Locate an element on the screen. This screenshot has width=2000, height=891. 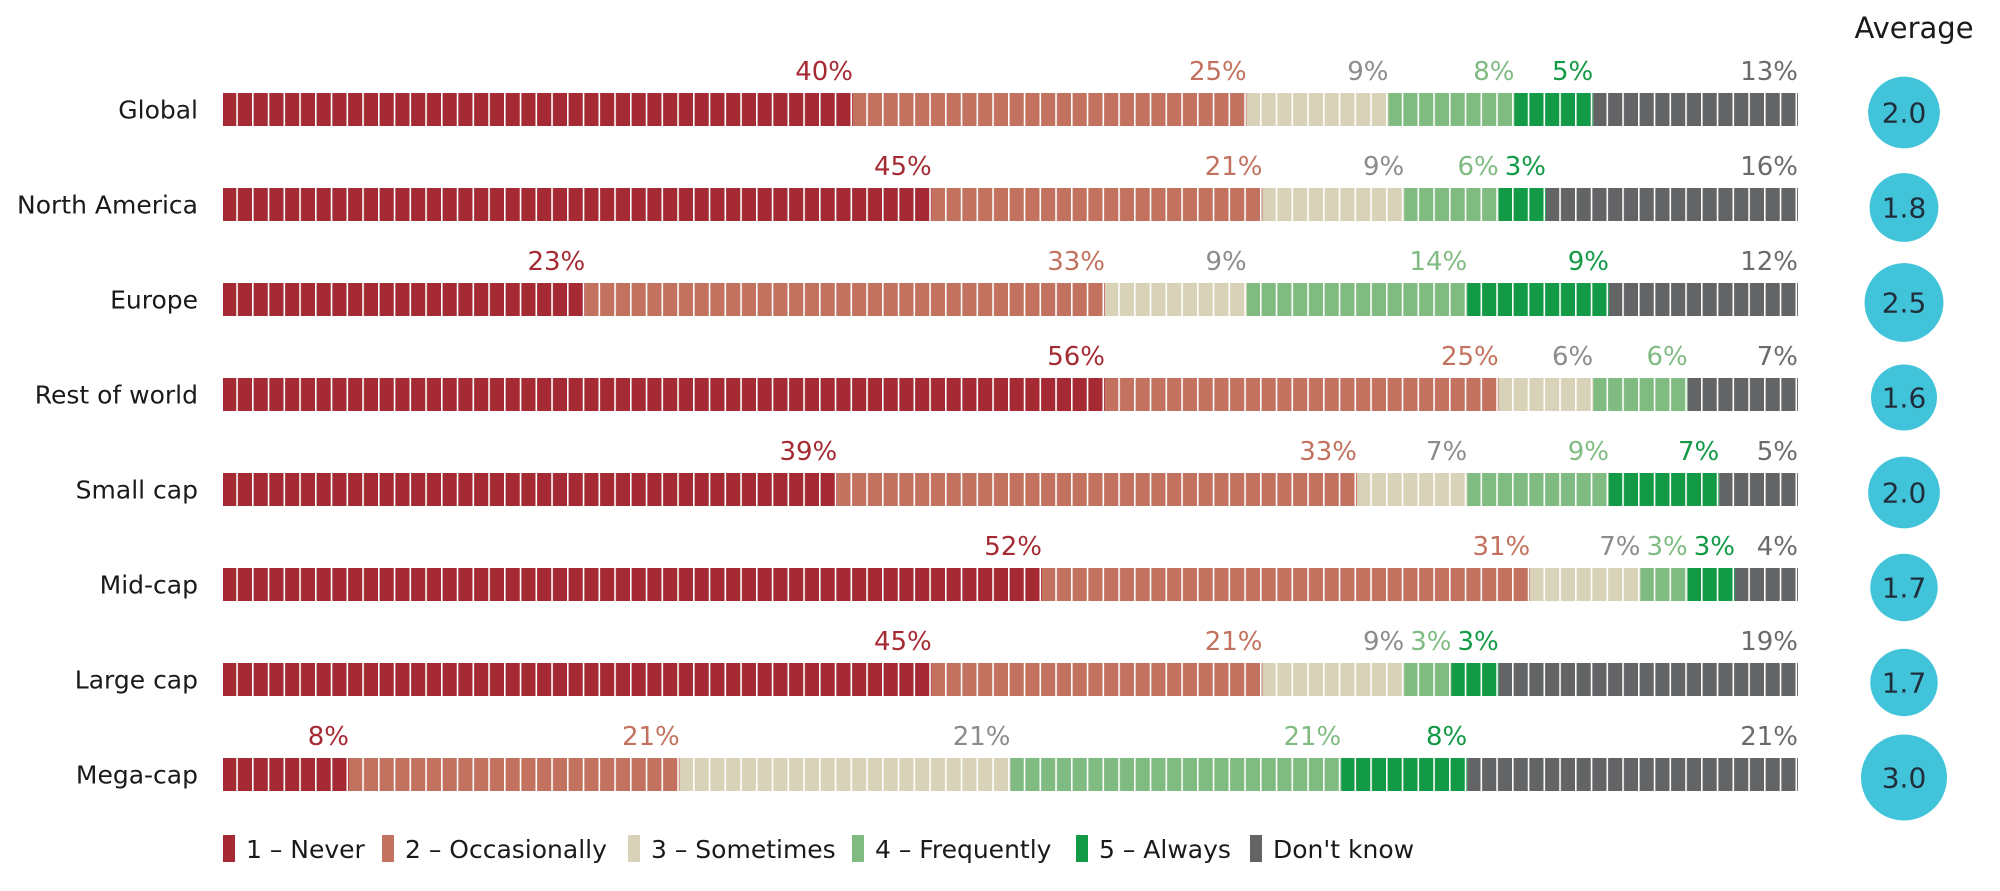
row-global: Global 40% 25% 9% 8% 5% 13% 2.0 is located at coordinates (1029, 103).